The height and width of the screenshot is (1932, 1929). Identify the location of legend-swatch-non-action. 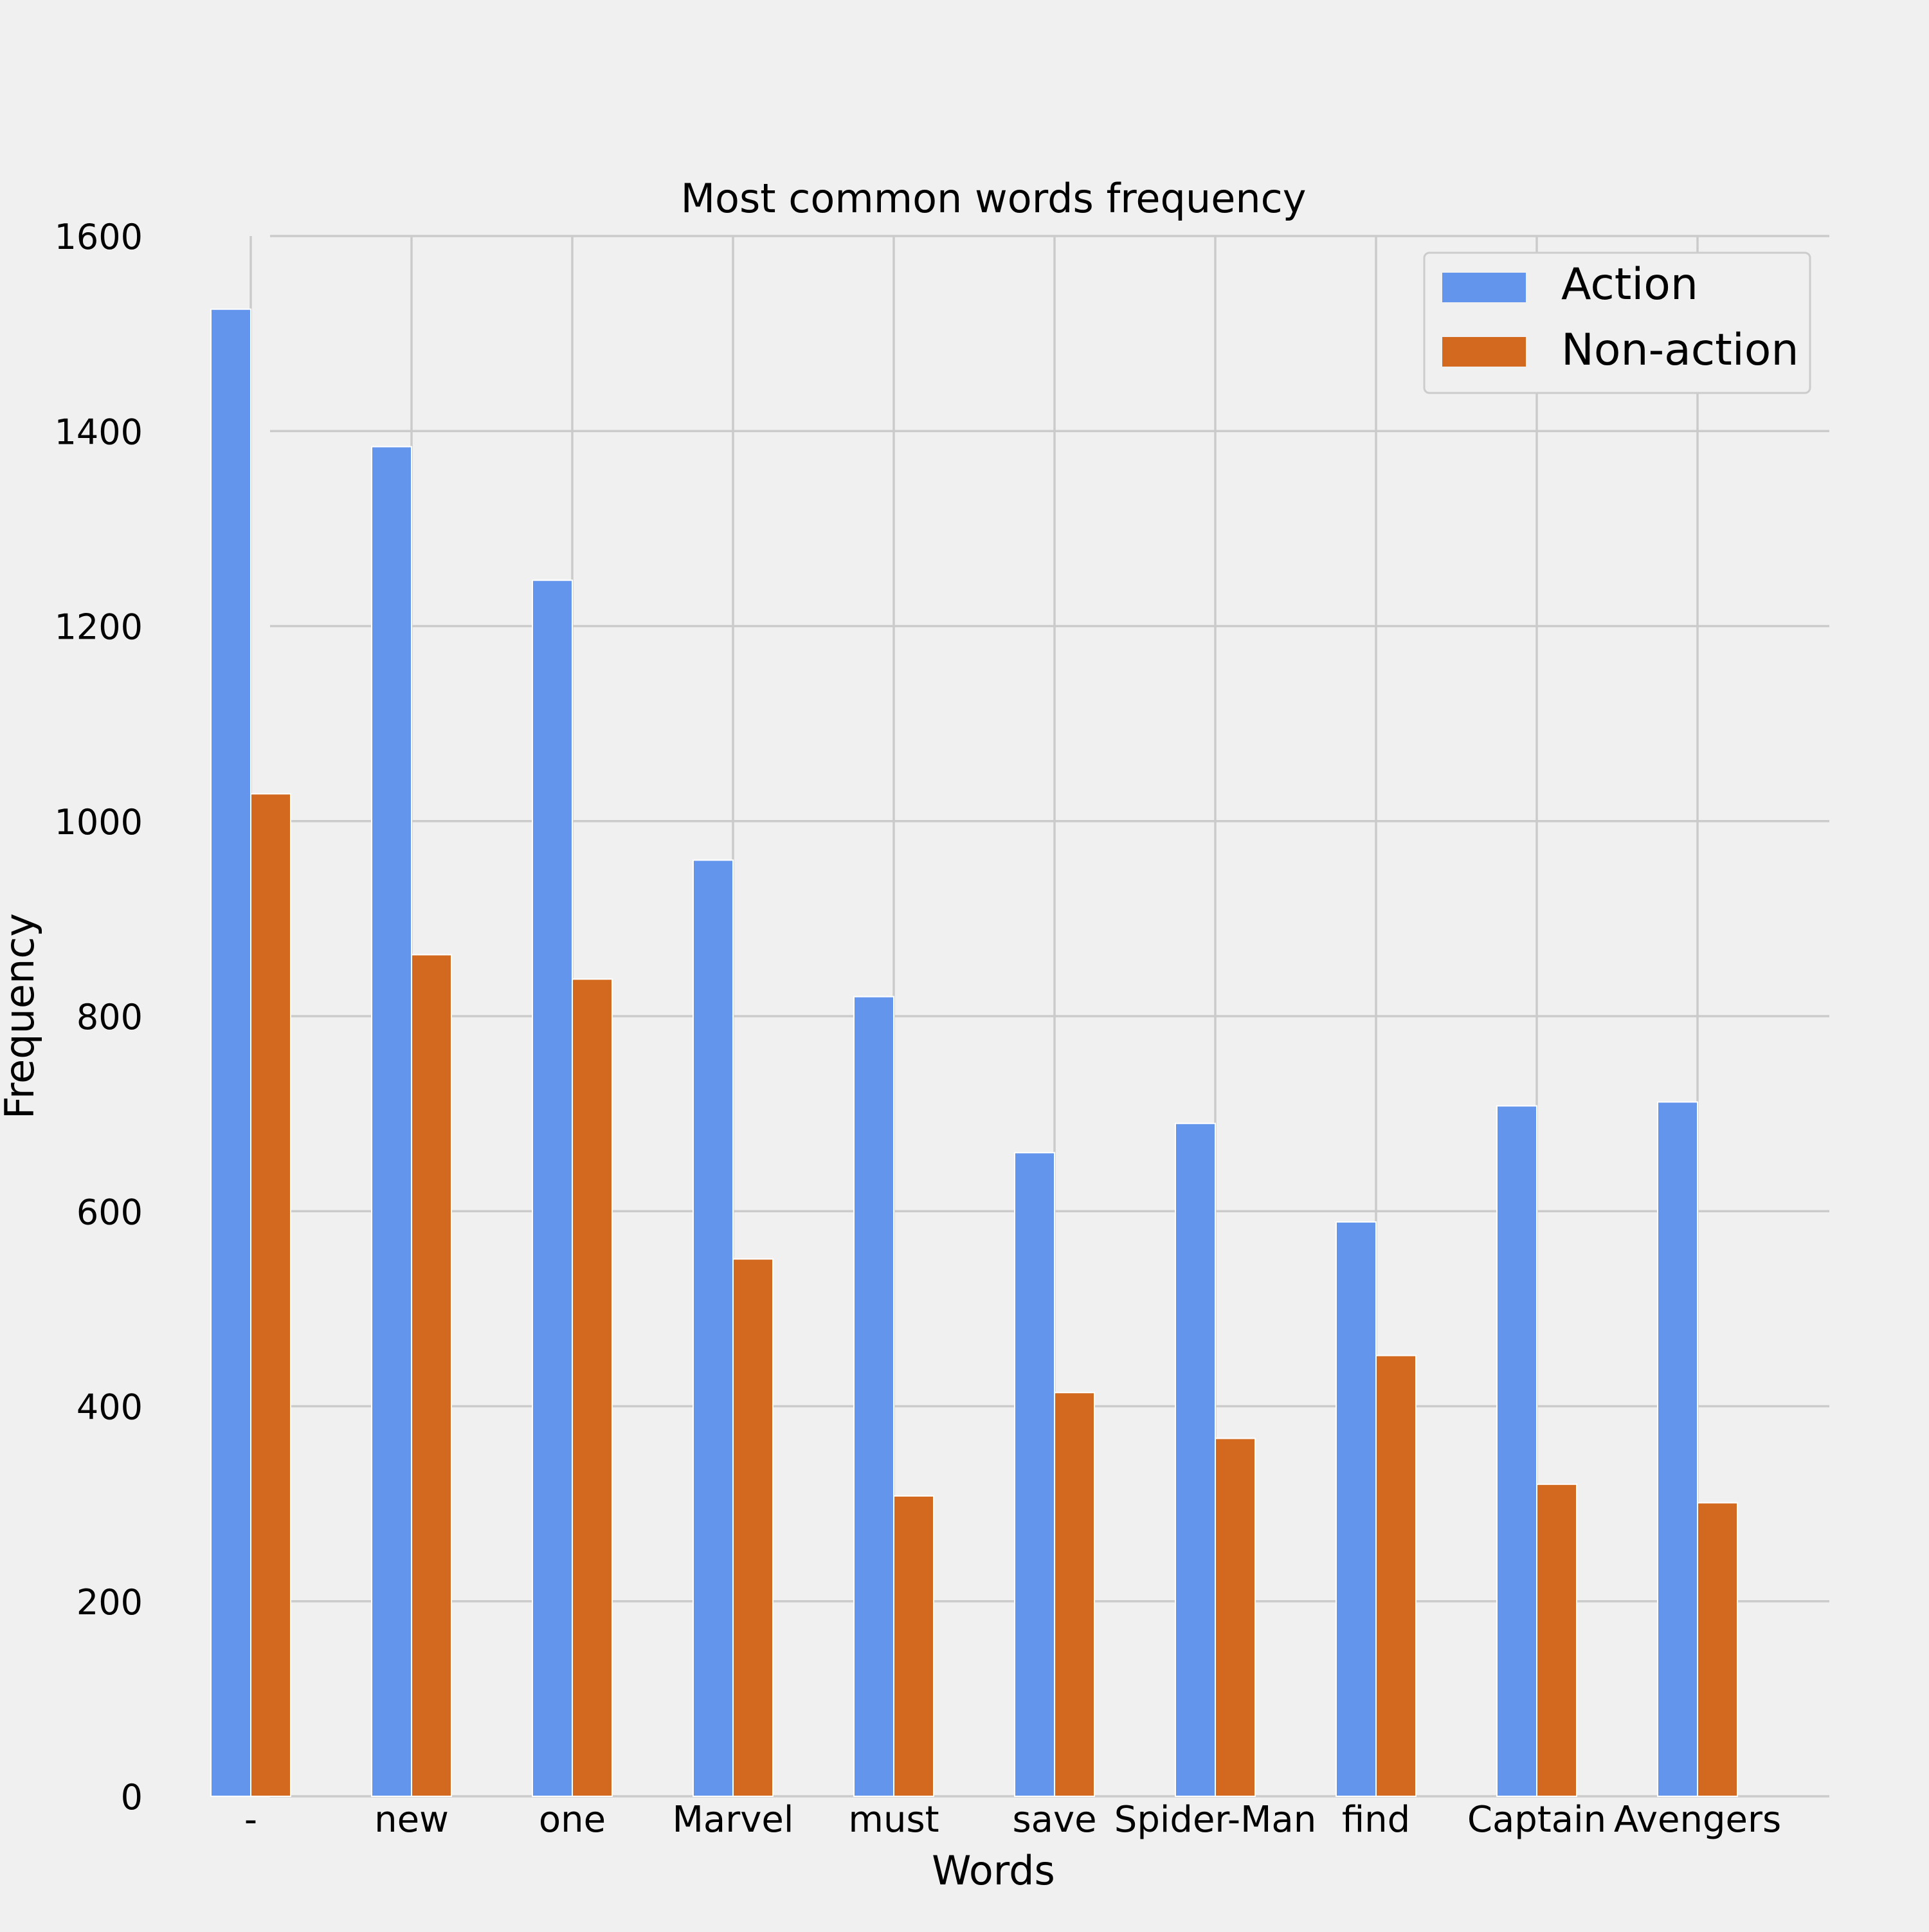
(1484, 352).